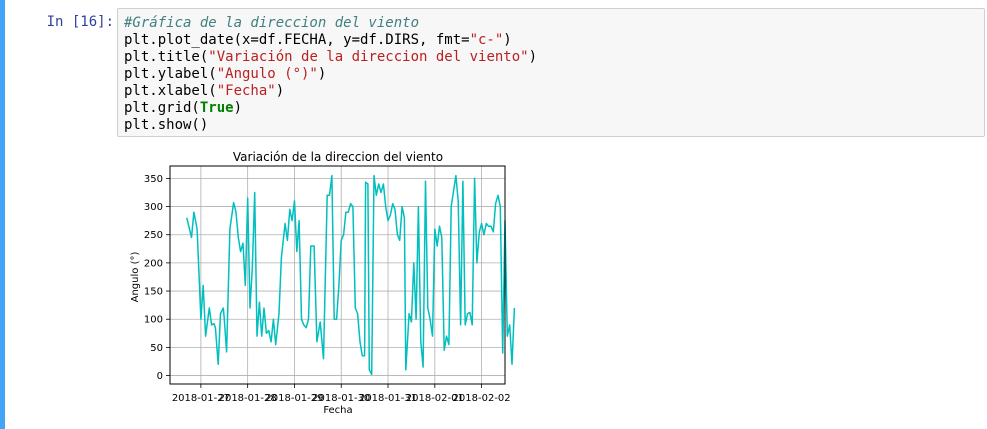  I want to click on y-tick-label: 200, so click(153, 263).